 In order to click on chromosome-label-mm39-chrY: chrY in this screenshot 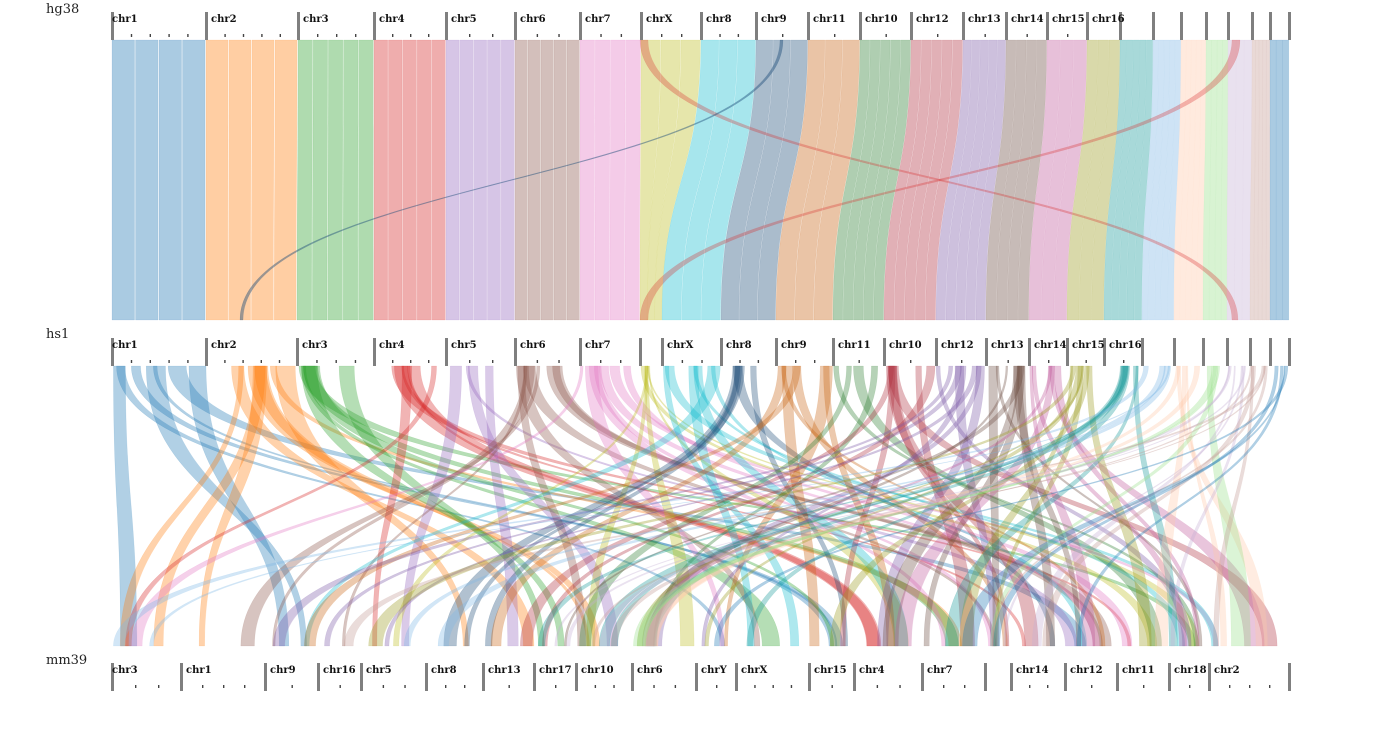, I will do `click(714, 670)`.